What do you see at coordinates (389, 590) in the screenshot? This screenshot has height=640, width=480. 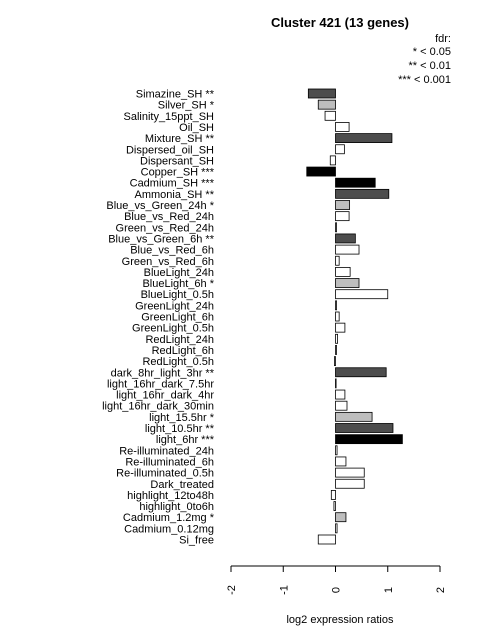 I see `x-tick-label: 1` at bounding box center [389, 590].